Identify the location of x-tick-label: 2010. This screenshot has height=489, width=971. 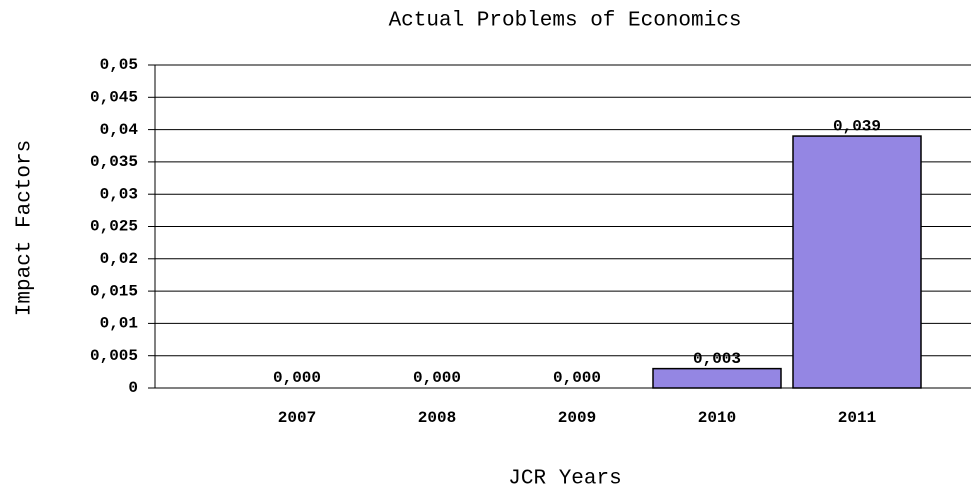
(717, 418).